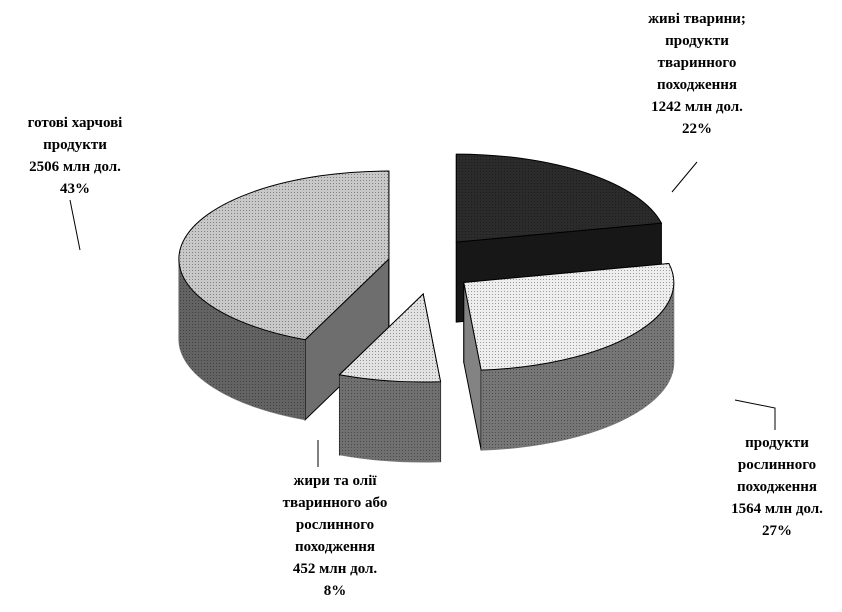  Describe the element at coordinates (87, 156) in the screenshot. I see `slice-label: готові харчові продукти 2506 млн дол. 43%` at that location.